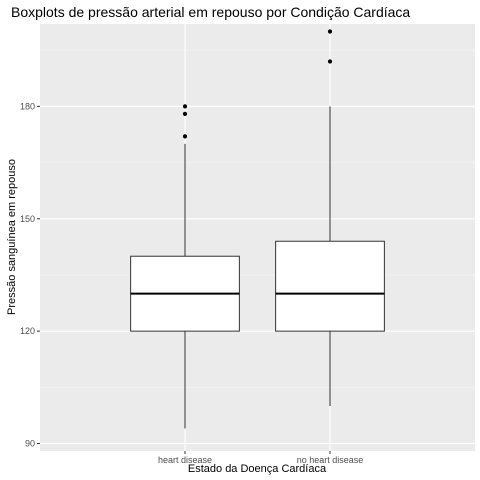 This screenshot has width=480, height=480. I want to click on y-tick-label: 150, so click(27, 219).